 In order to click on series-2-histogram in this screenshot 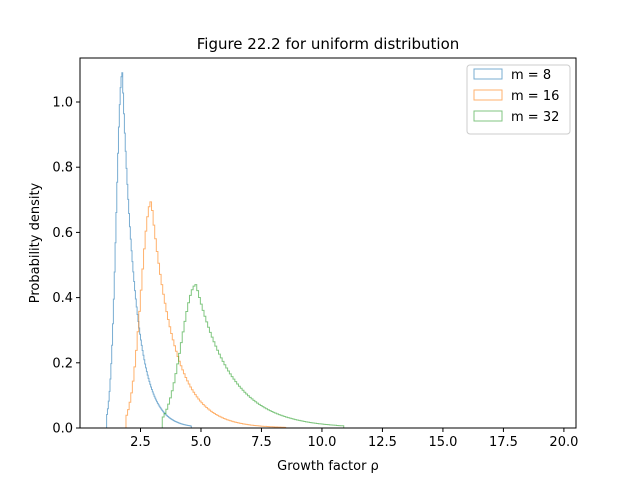, I will do `click(206, 314)`.